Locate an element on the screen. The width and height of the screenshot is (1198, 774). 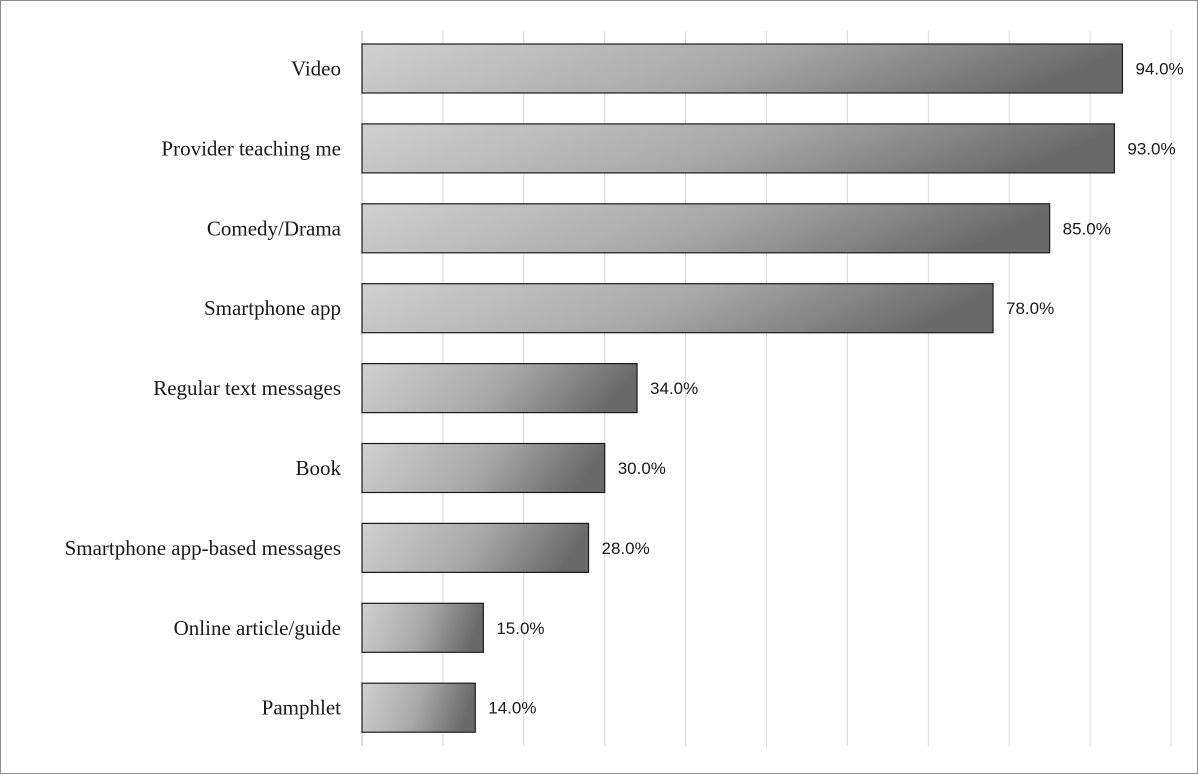
category-label: Online article/guide is located at coordinates (257, 628).